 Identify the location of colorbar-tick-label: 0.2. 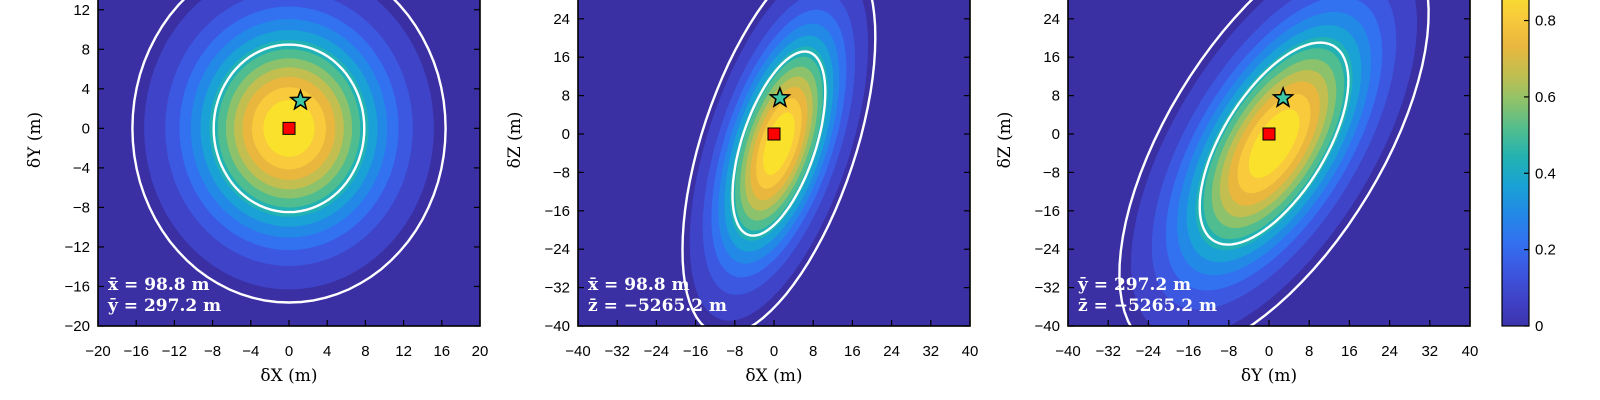
(1545, 250).